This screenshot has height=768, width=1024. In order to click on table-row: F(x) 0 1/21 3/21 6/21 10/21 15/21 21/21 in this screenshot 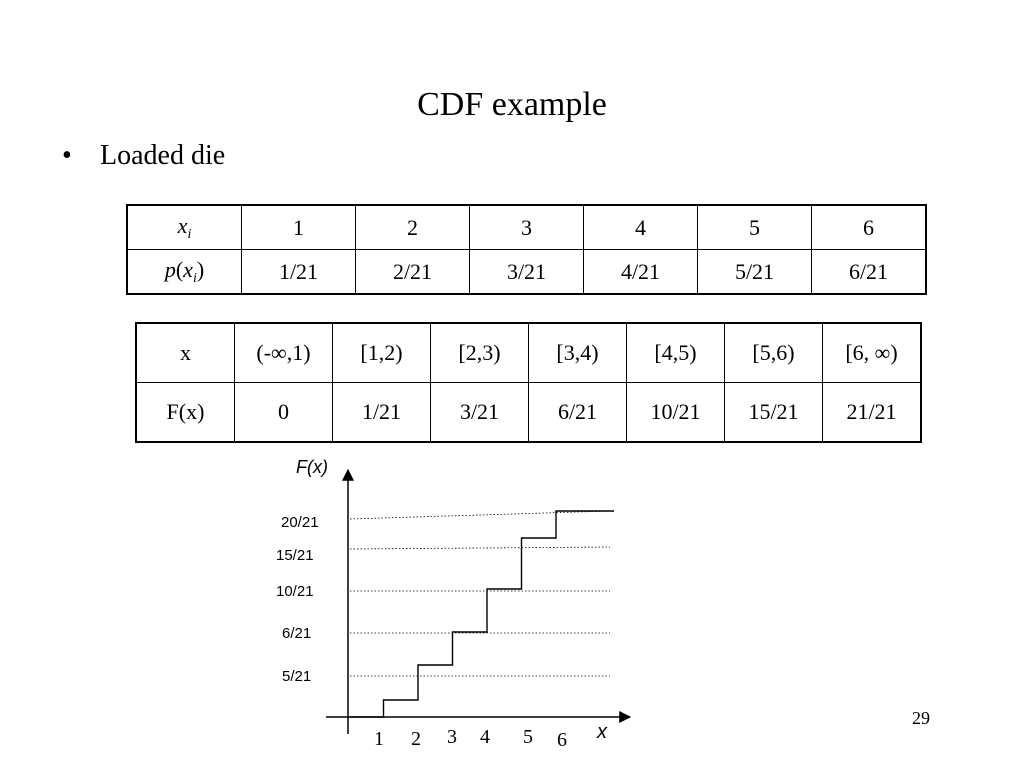, I will do `click(528, 412)`.